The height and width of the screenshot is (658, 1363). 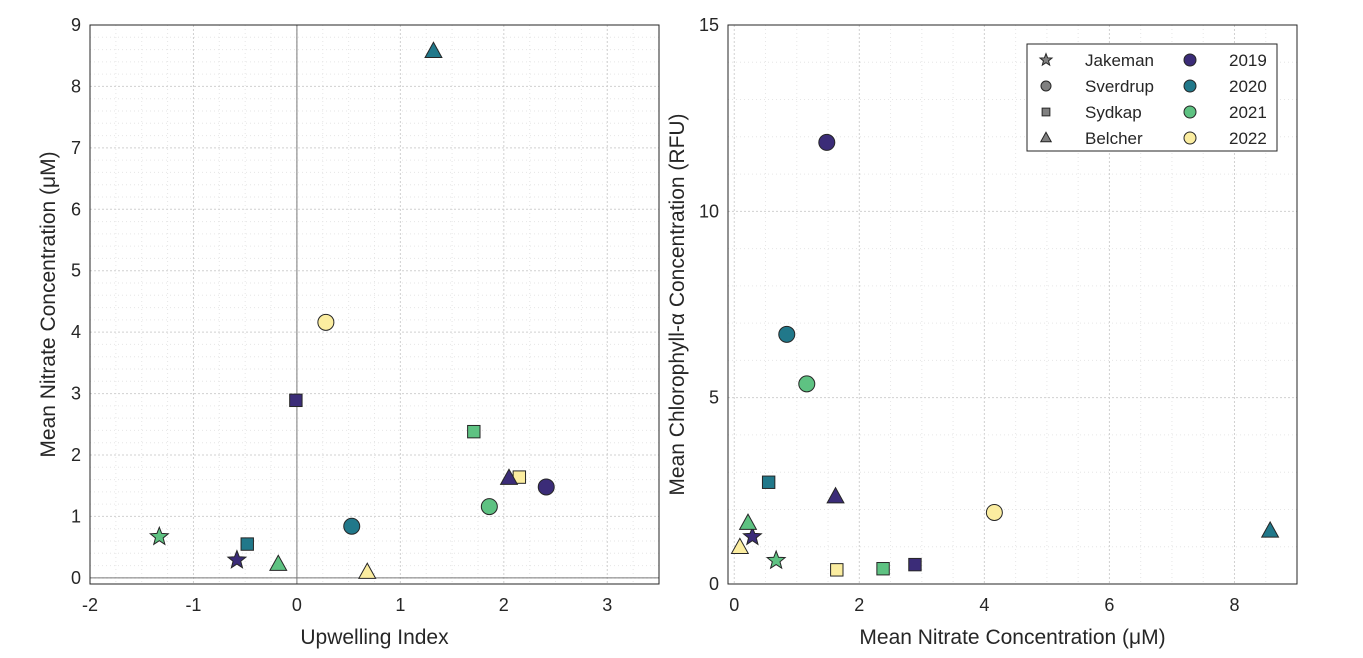 What do you see at coordinates (1046, 59) in the screenshot?
I see `legend-jakeman-marker` at bounding box center [1046, 59].